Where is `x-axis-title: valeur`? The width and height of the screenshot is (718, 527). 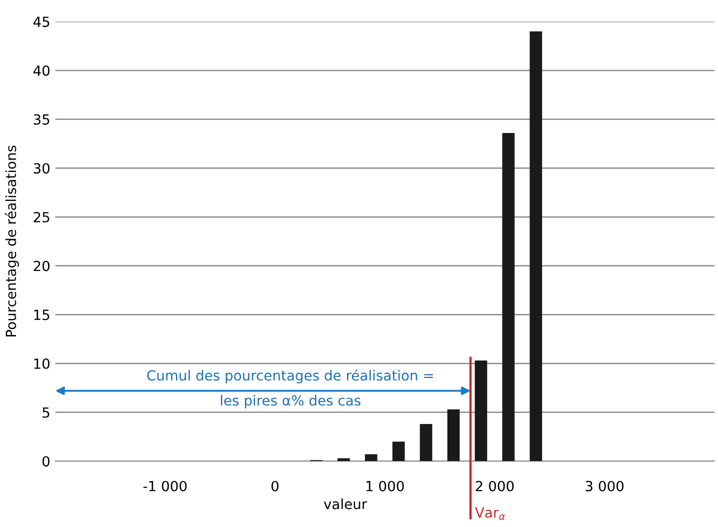
x-axis-title: valeur is located at coordinates (346, 504).